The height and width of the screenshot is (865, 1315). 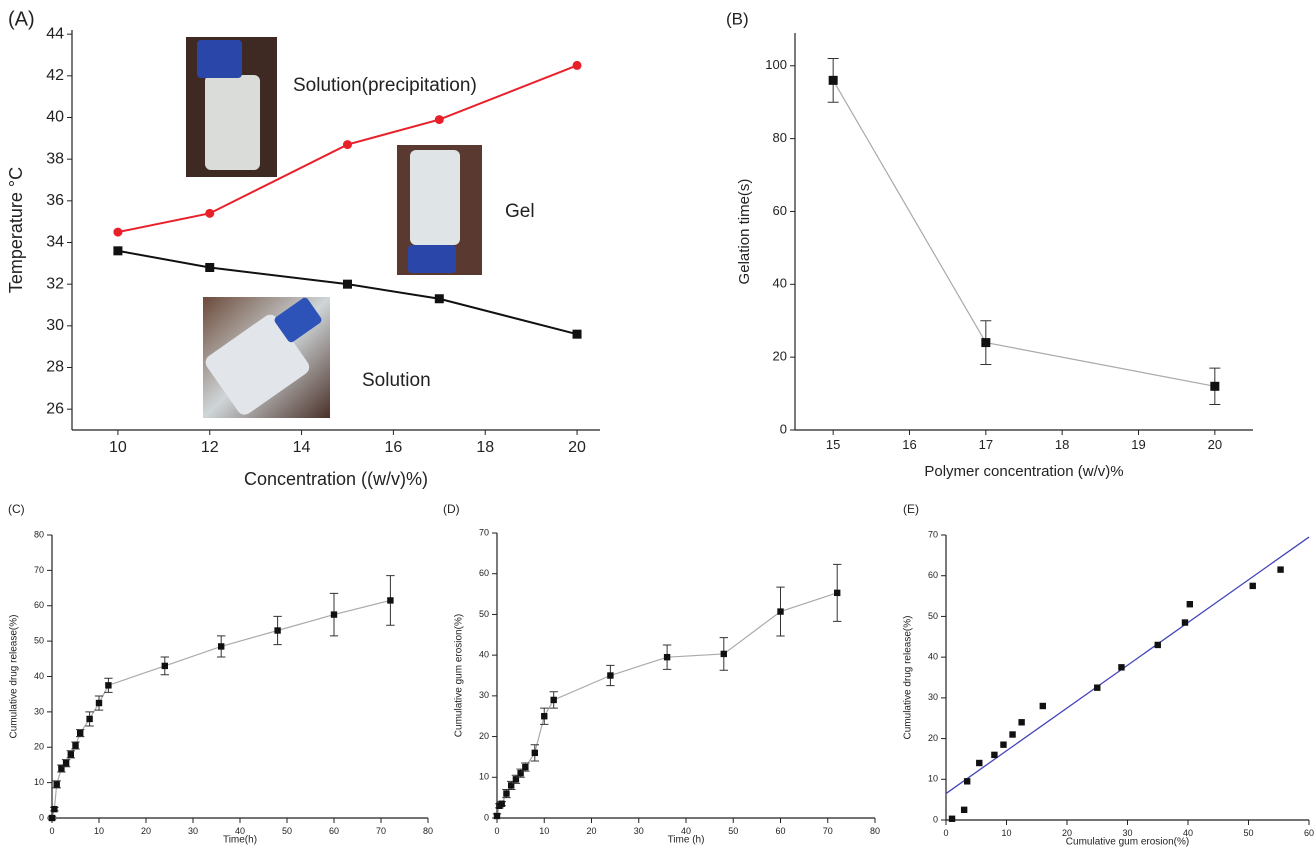 I want to click on x-tick-label: 60, so click(x=334, y=831).